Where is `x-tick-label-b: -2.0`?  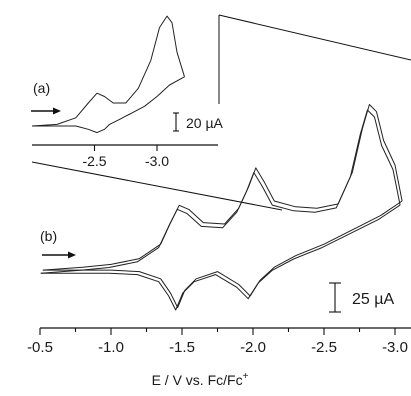 x-tick-label-b: -2.0 is located at coordinates (253, 347).